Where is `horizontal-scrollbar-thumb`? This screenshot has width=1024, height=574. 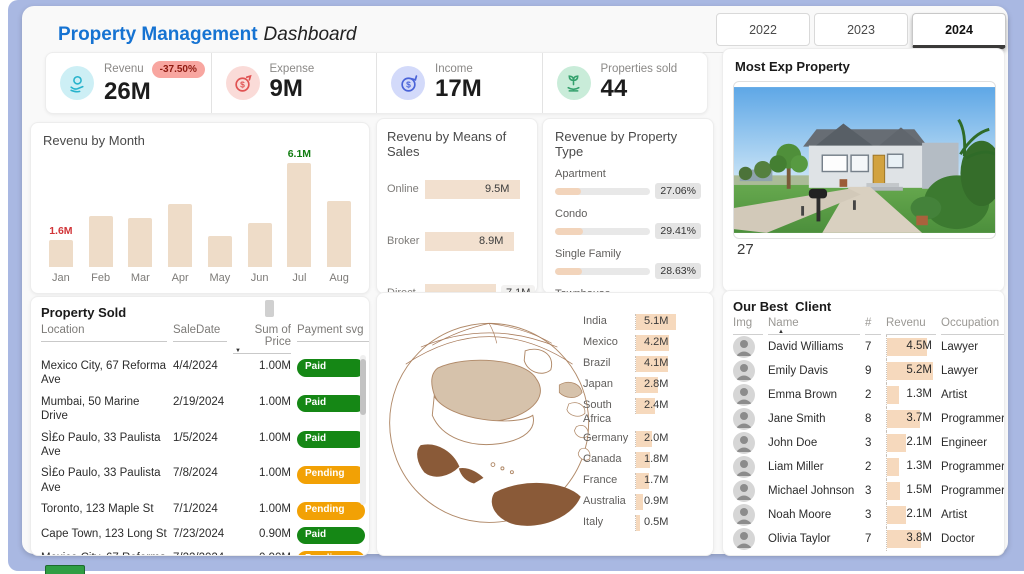 horizontal-scrollbar-thumb is located at coordinates (269, 308).